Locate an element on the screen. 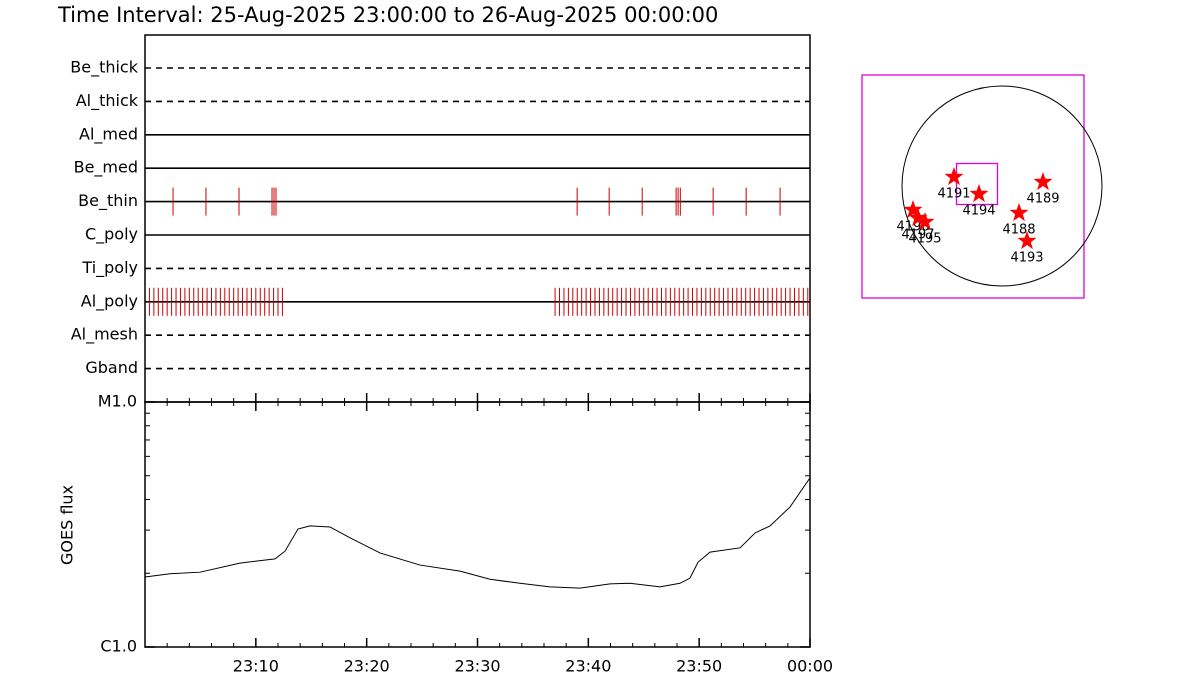 This screenshot has height=700, width=1200. region-label: 4195 is located at coordinates (924, 239).